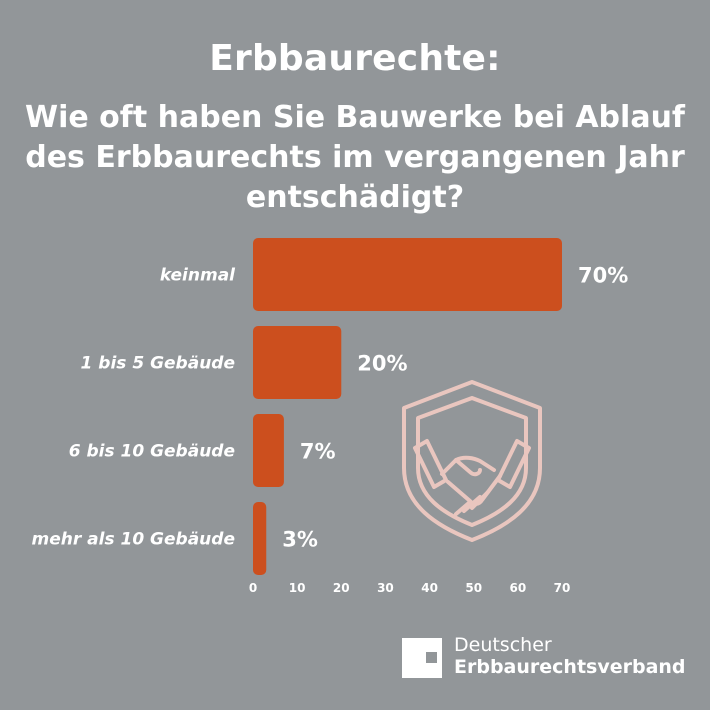  I want to click on x-axis: 0 10 20 30 40 50 60 70, so click(410, 588).